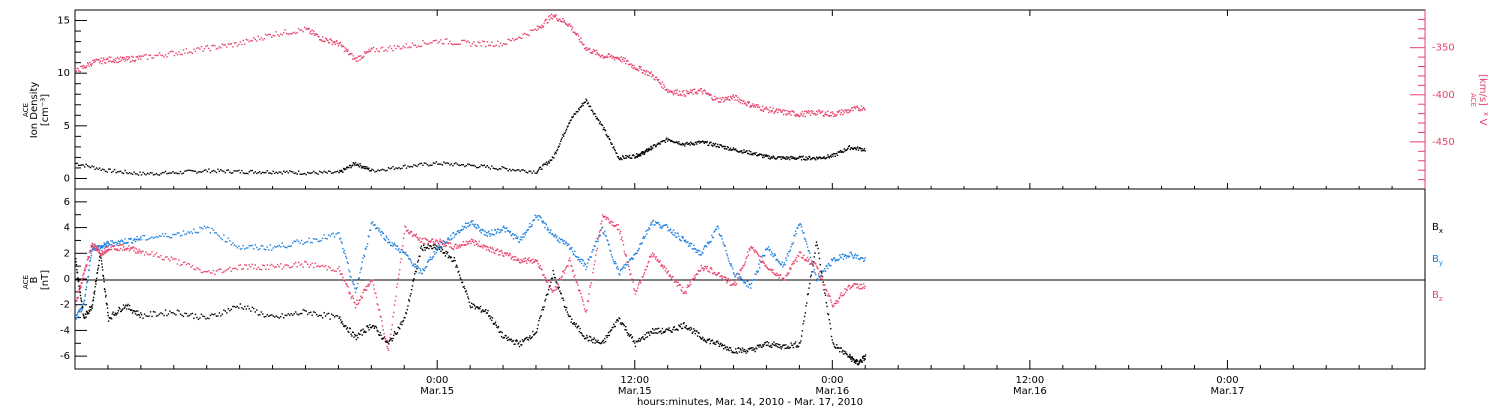 This screenshot has height=410, width=1500. Describe the element at coordinates (634, 380) in the screenshot. I see `x-tick-time: 12:00` at that location.